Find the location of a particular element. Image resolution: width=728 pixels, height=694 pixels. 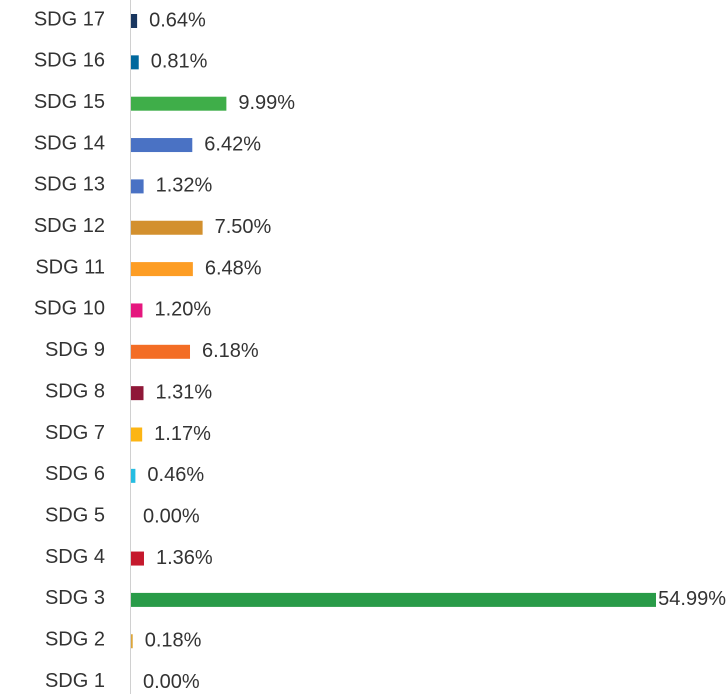

y-tick-label: SDG 12 is located at coordinates (69, 226).